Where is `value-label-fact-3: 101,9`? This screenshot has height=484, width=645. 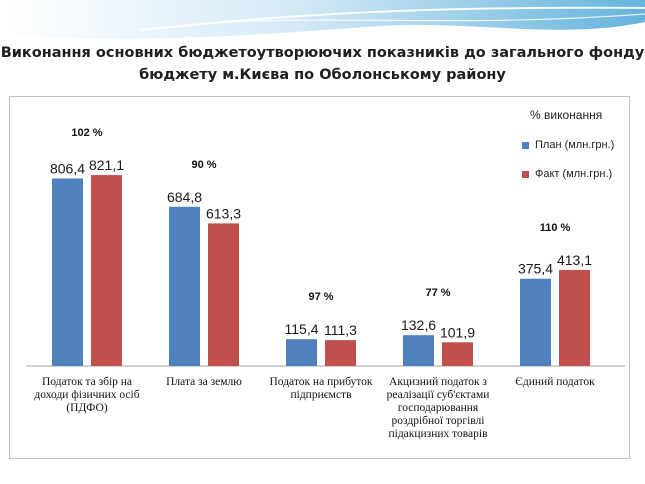 value-label-fact-3: 101,9 is located at coordinates (457, 332).